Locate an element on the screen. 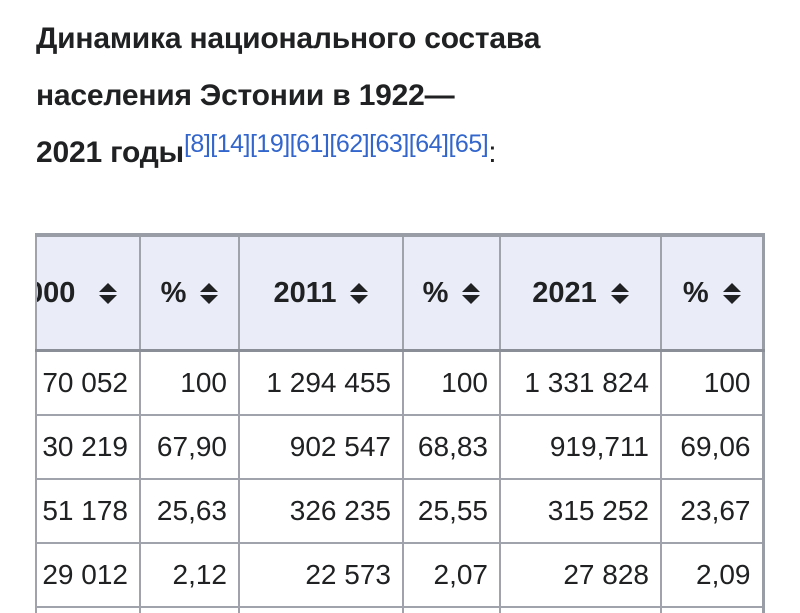 The height and width of the screenshot is (613, 800). reference-link: [63] is located at coordinates (389, 144).